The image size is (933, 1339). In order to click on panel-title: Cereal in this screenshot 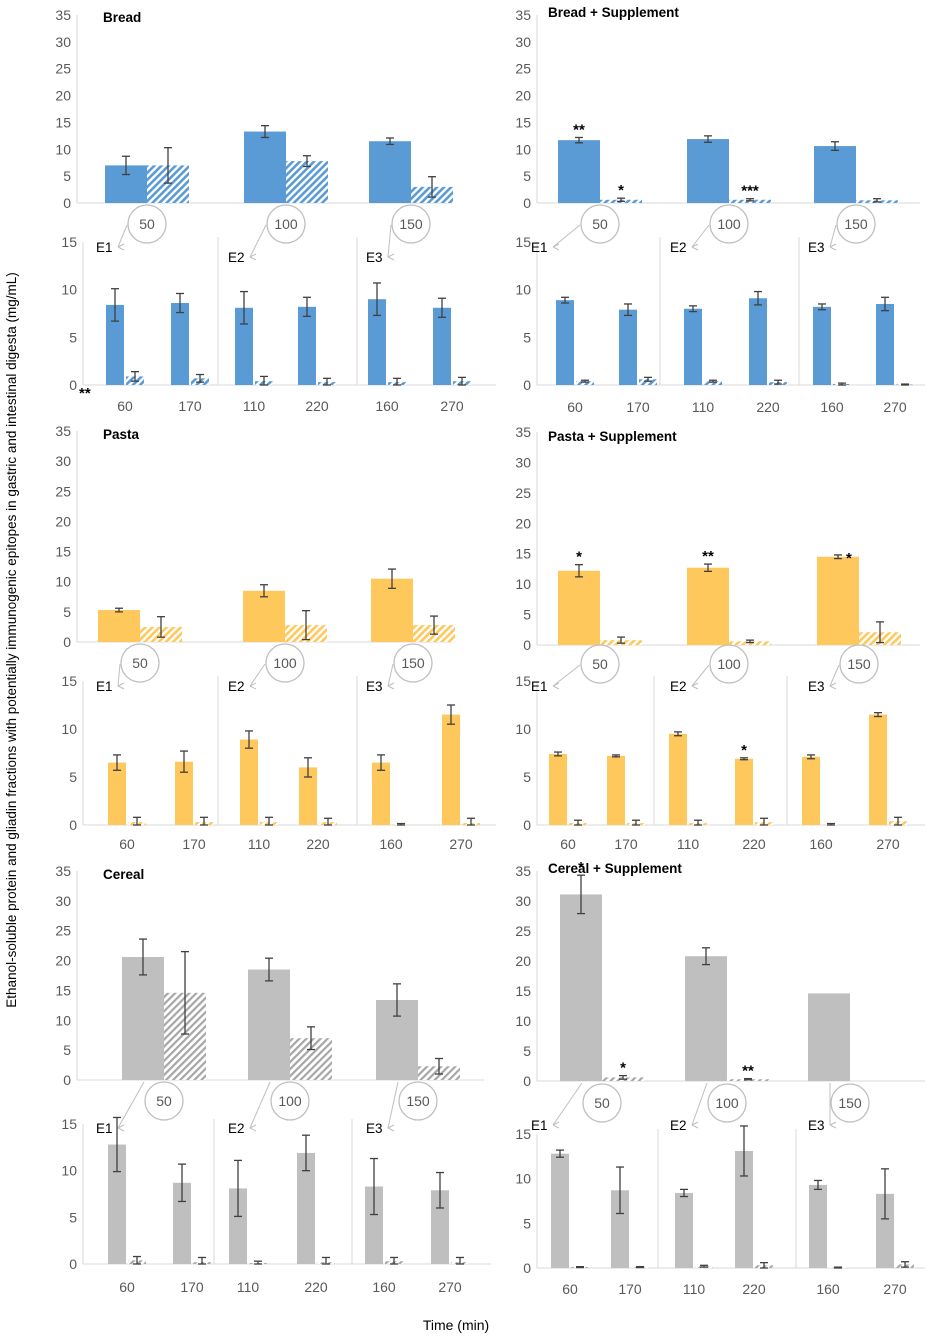, I will do `click(123, 874)`.